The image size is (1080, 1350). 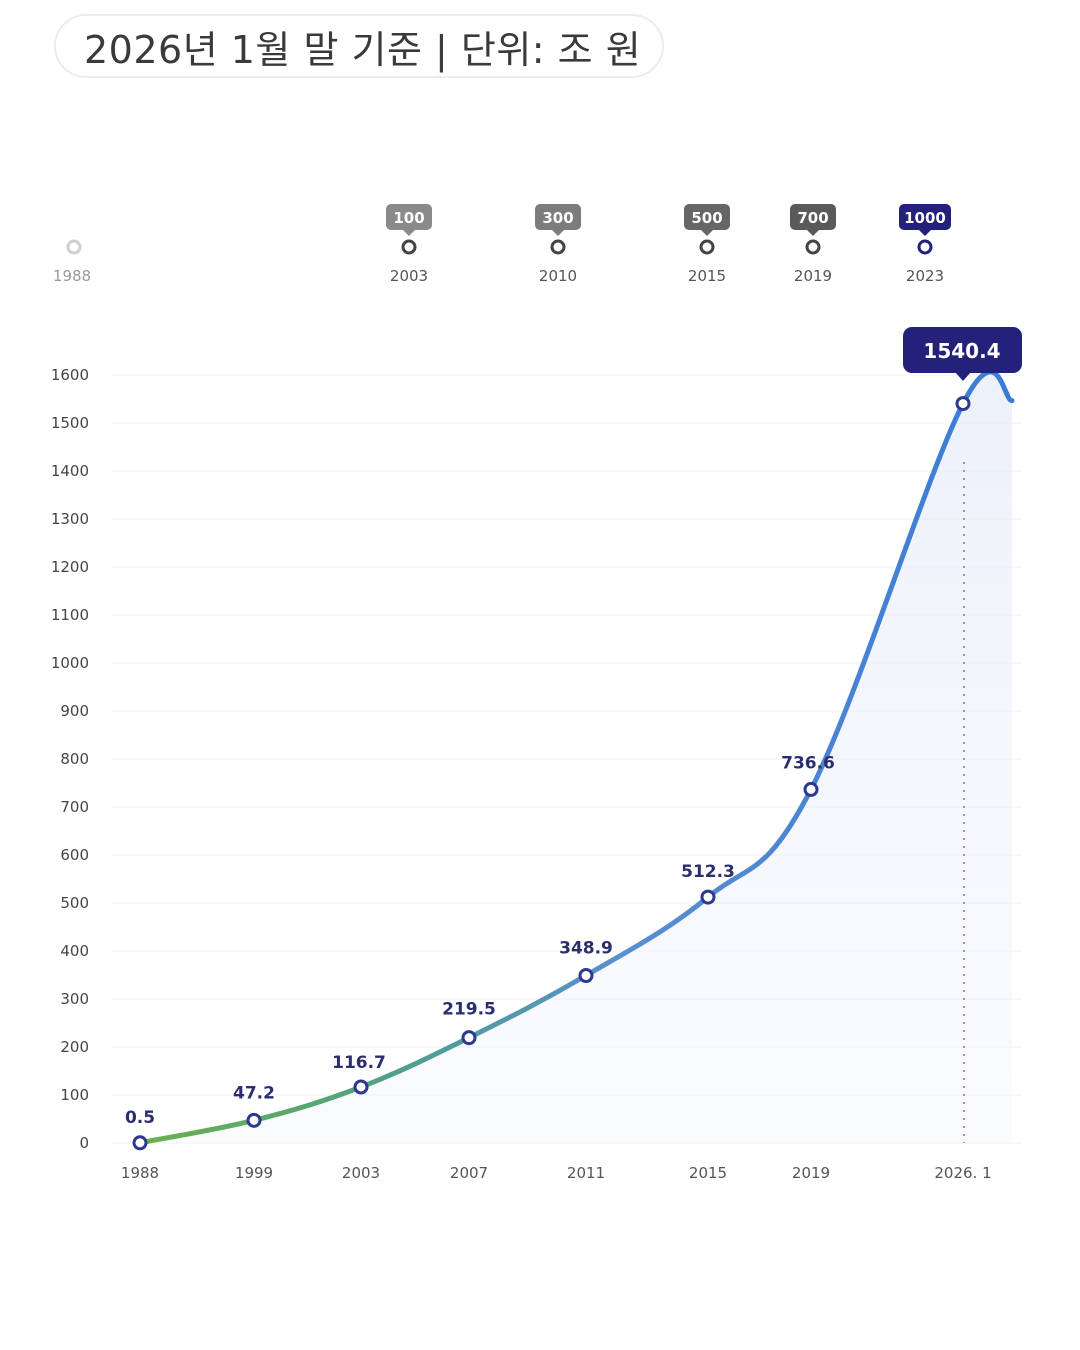 What do you see at coordinates (359, 1063) in the screenshot?
I see `data-label: 116.7` at bounding box center [359, 1063].